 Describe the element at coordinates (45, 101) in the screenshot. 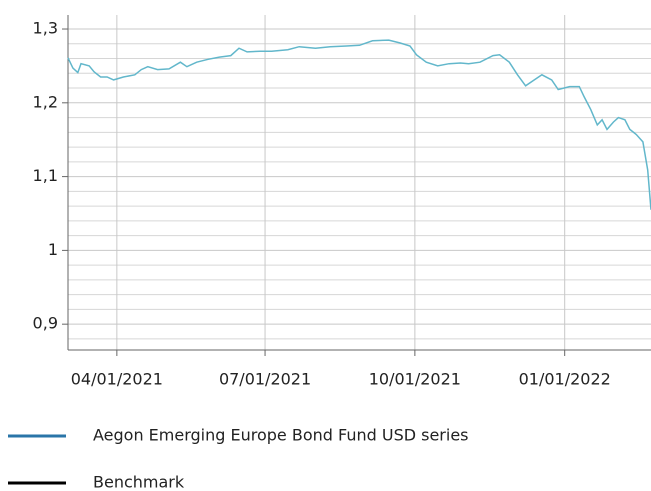

I see `y-tick-label: 1,2` at that location.